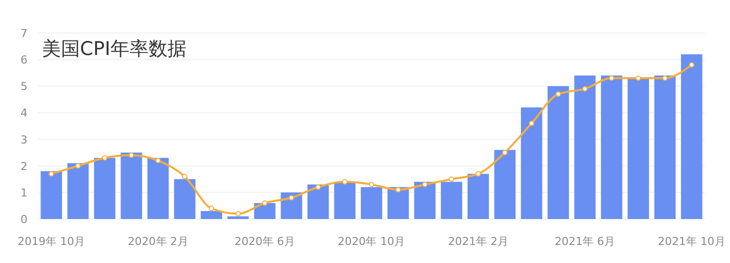 Image resolution: width=730 pixels, height=263 pixels. Describe the element at coordinates (24, 60) in the screenshot. I see `y-tick-label: 6` at that location.